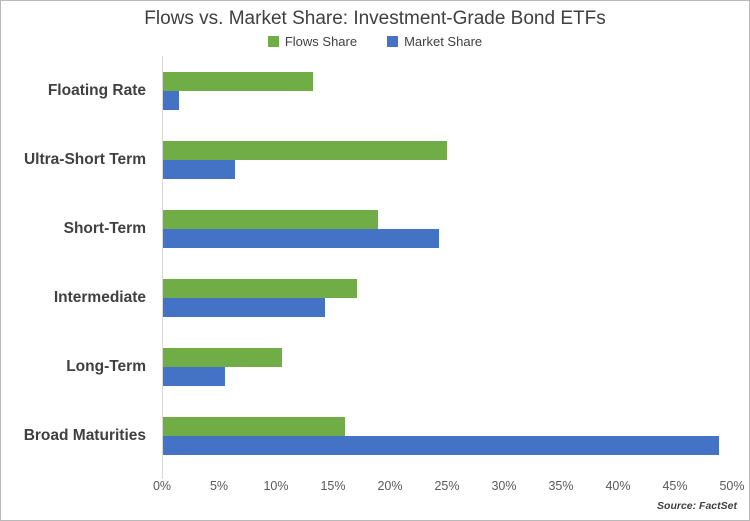 This screenshot has height=521, width=750. I want to click on x-tick-label-30pct: 30%, so click(504, 486).